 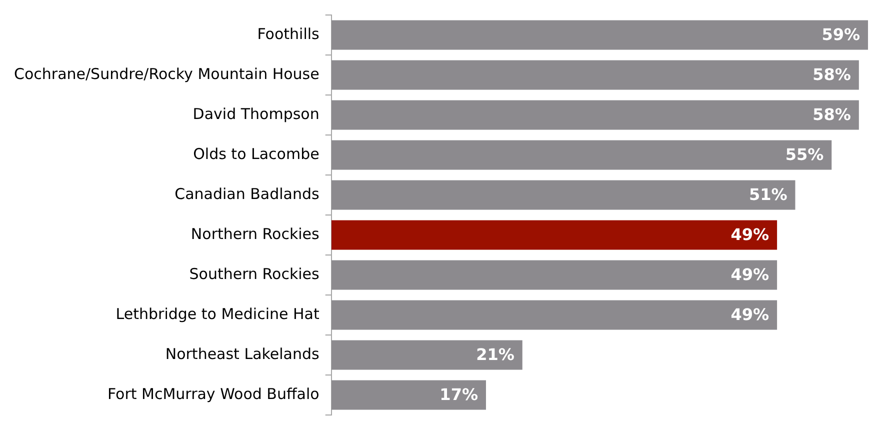 I want to click on y-tick-label: David Thompson, so click(x=256, y=113).